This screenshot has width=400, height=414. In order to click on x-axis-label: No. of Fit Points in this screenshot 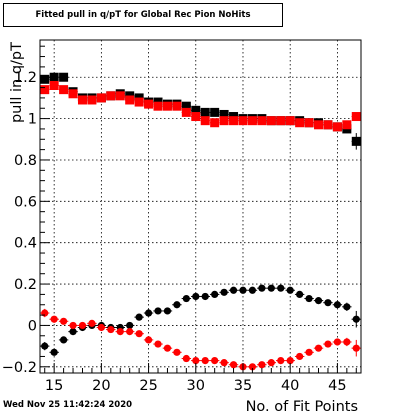, I will do `click(302, 406)`.